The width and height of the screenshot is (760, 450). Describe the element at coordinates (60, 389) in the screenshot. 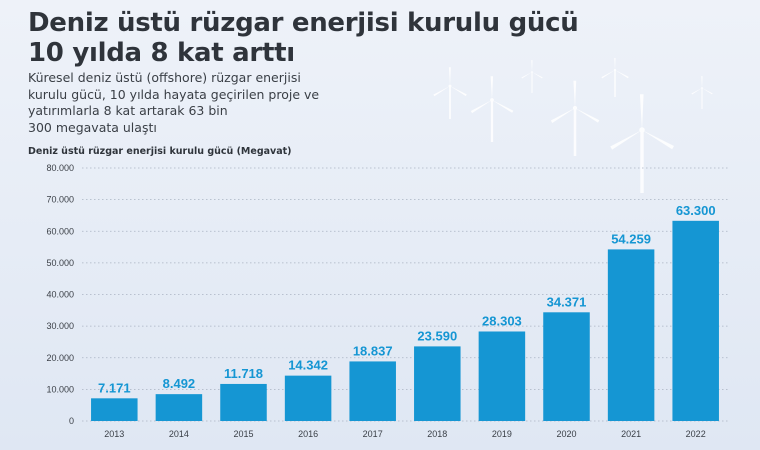

I see `y-tick-label: 10.000` at that location.